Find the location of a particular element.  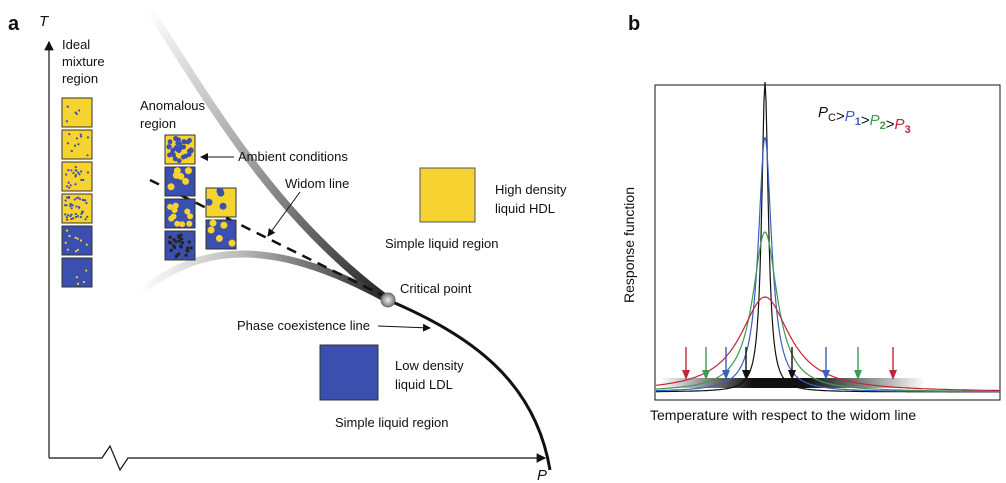

legend-subscript: 2 is located at coordinates (883, 126).